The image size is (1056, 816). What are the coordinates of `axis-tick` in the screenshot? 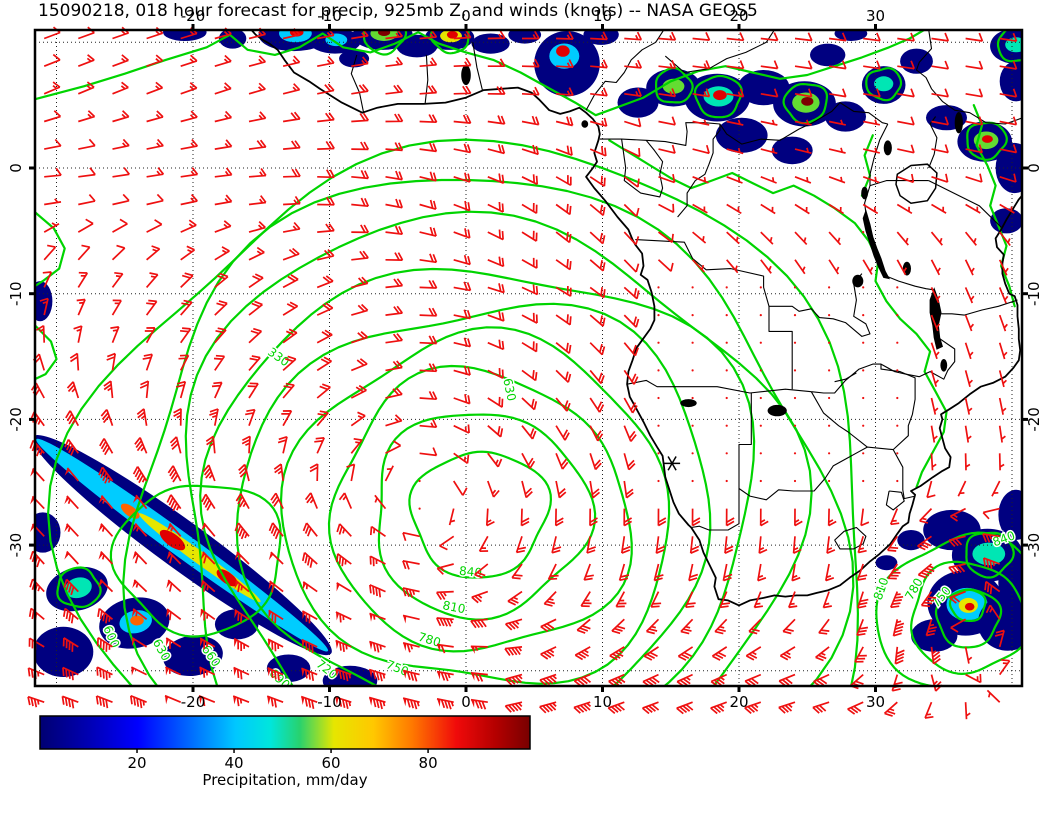 It's located at (32, 168).